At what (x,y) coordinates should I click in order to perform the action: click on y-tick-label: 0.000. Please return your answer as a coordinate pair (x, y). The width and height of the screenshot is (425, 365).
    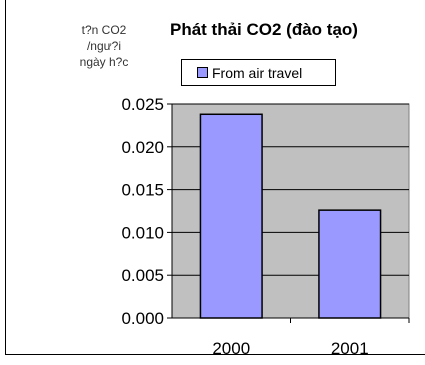
    Looking at the image, I should click on (142, 318).